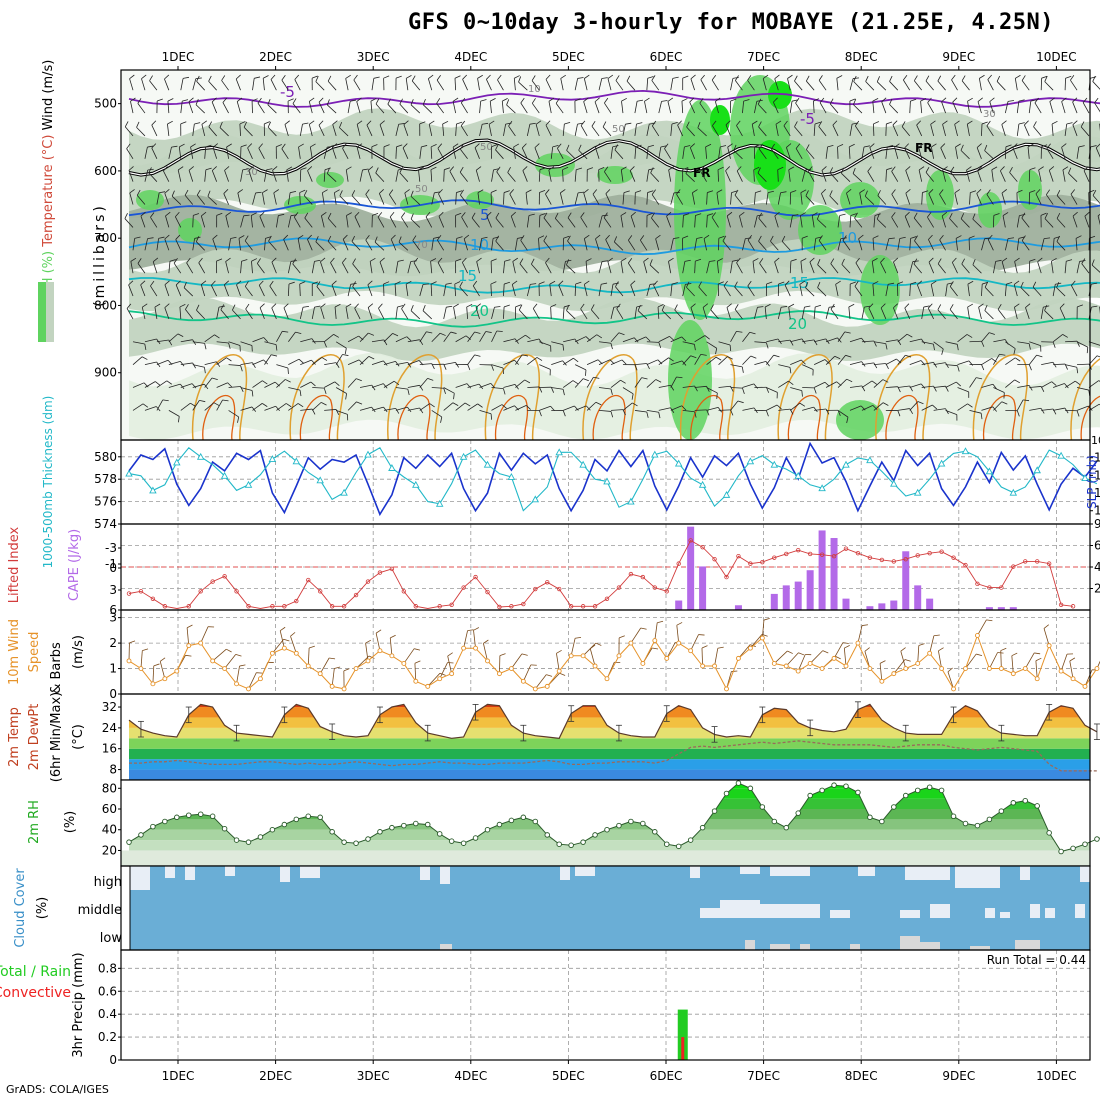 This screenshot has width=1100, height=1100. I want to click on cloud-ylabel: Cloud Cover, so click(20, 908).